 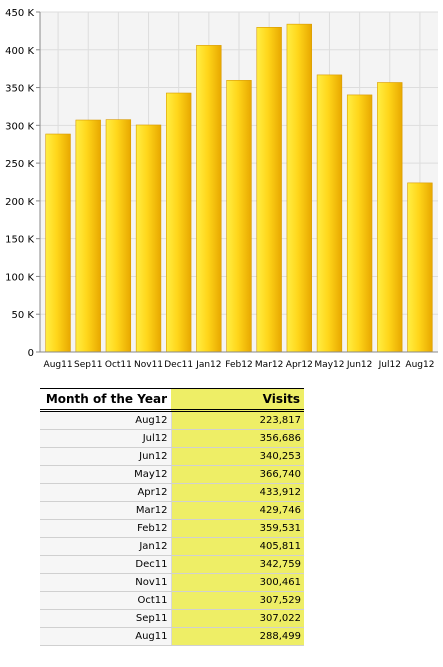 What do you see at coordinates (19, 126) in the screenshot?
I see `y-tick-label: 300 K` at bounding box center [19, 126].